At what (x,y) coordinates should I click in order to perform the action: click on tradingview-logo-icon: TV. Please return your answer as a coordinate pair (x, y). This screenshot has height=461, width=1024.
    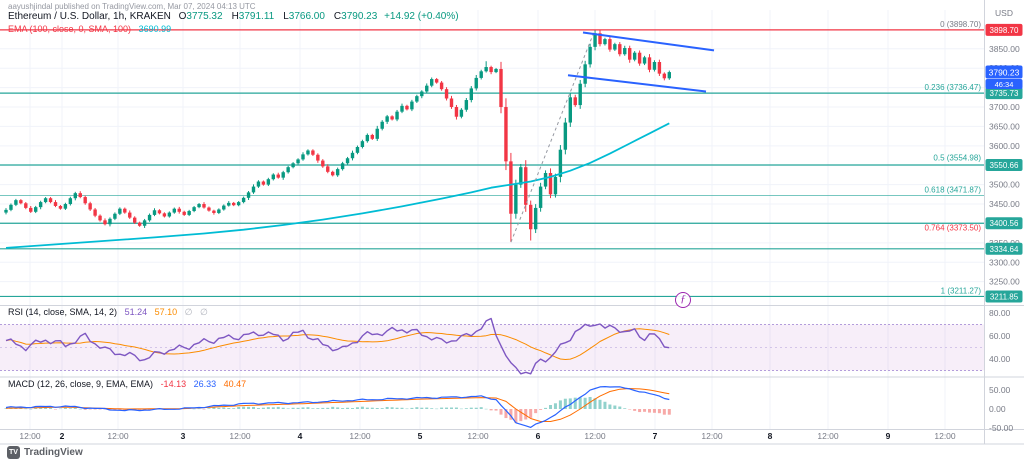
    Looking at the image, I should click on (13, 452).